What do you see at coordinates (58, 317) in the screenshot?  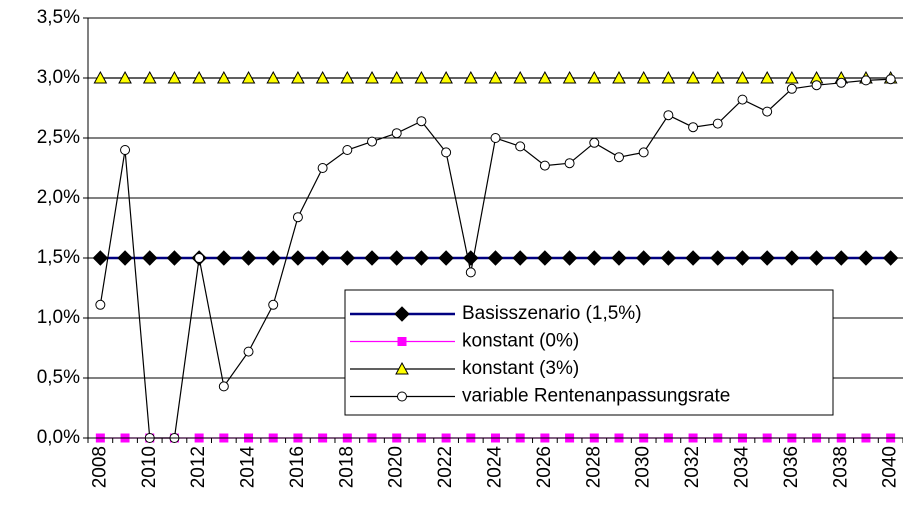 I see `y-tick-label: 1,0%` at bounding box center [58, 317].